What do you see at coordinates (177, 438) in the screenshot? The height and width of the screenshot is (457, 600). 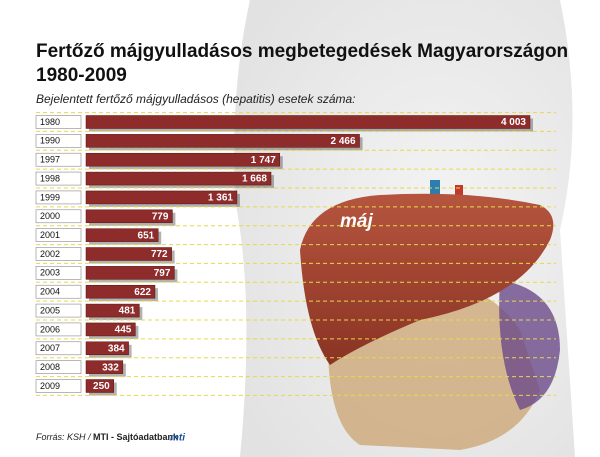 I see `logo: mti` at bounding box center [177, 438].